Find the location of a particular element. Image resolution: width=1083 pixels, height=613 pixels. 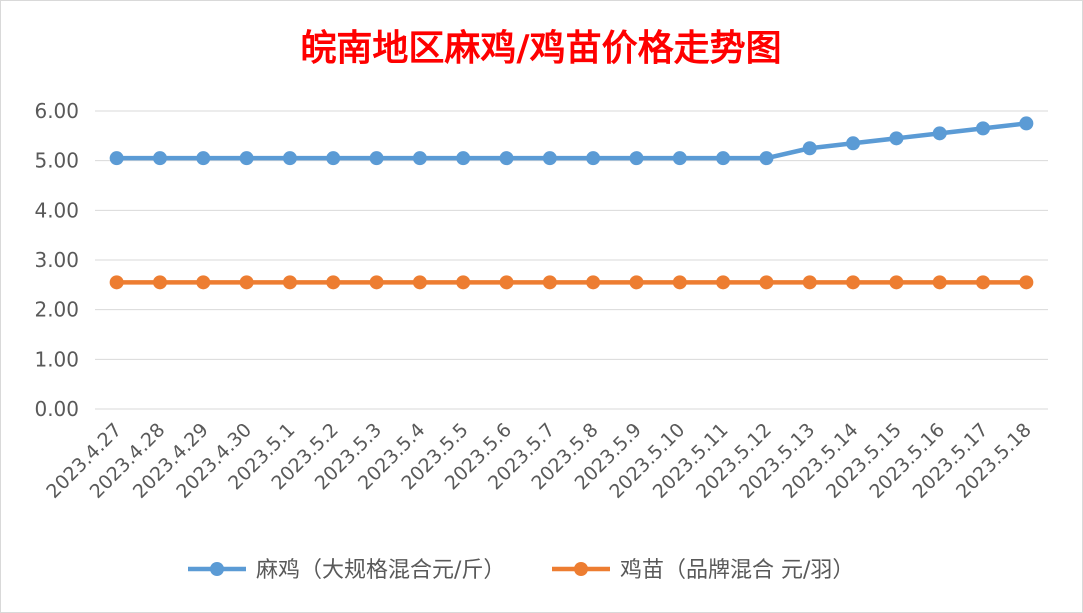

legend-label: 鸡苗（品牌混合 元/羽） is located at coordinates (737, 570).